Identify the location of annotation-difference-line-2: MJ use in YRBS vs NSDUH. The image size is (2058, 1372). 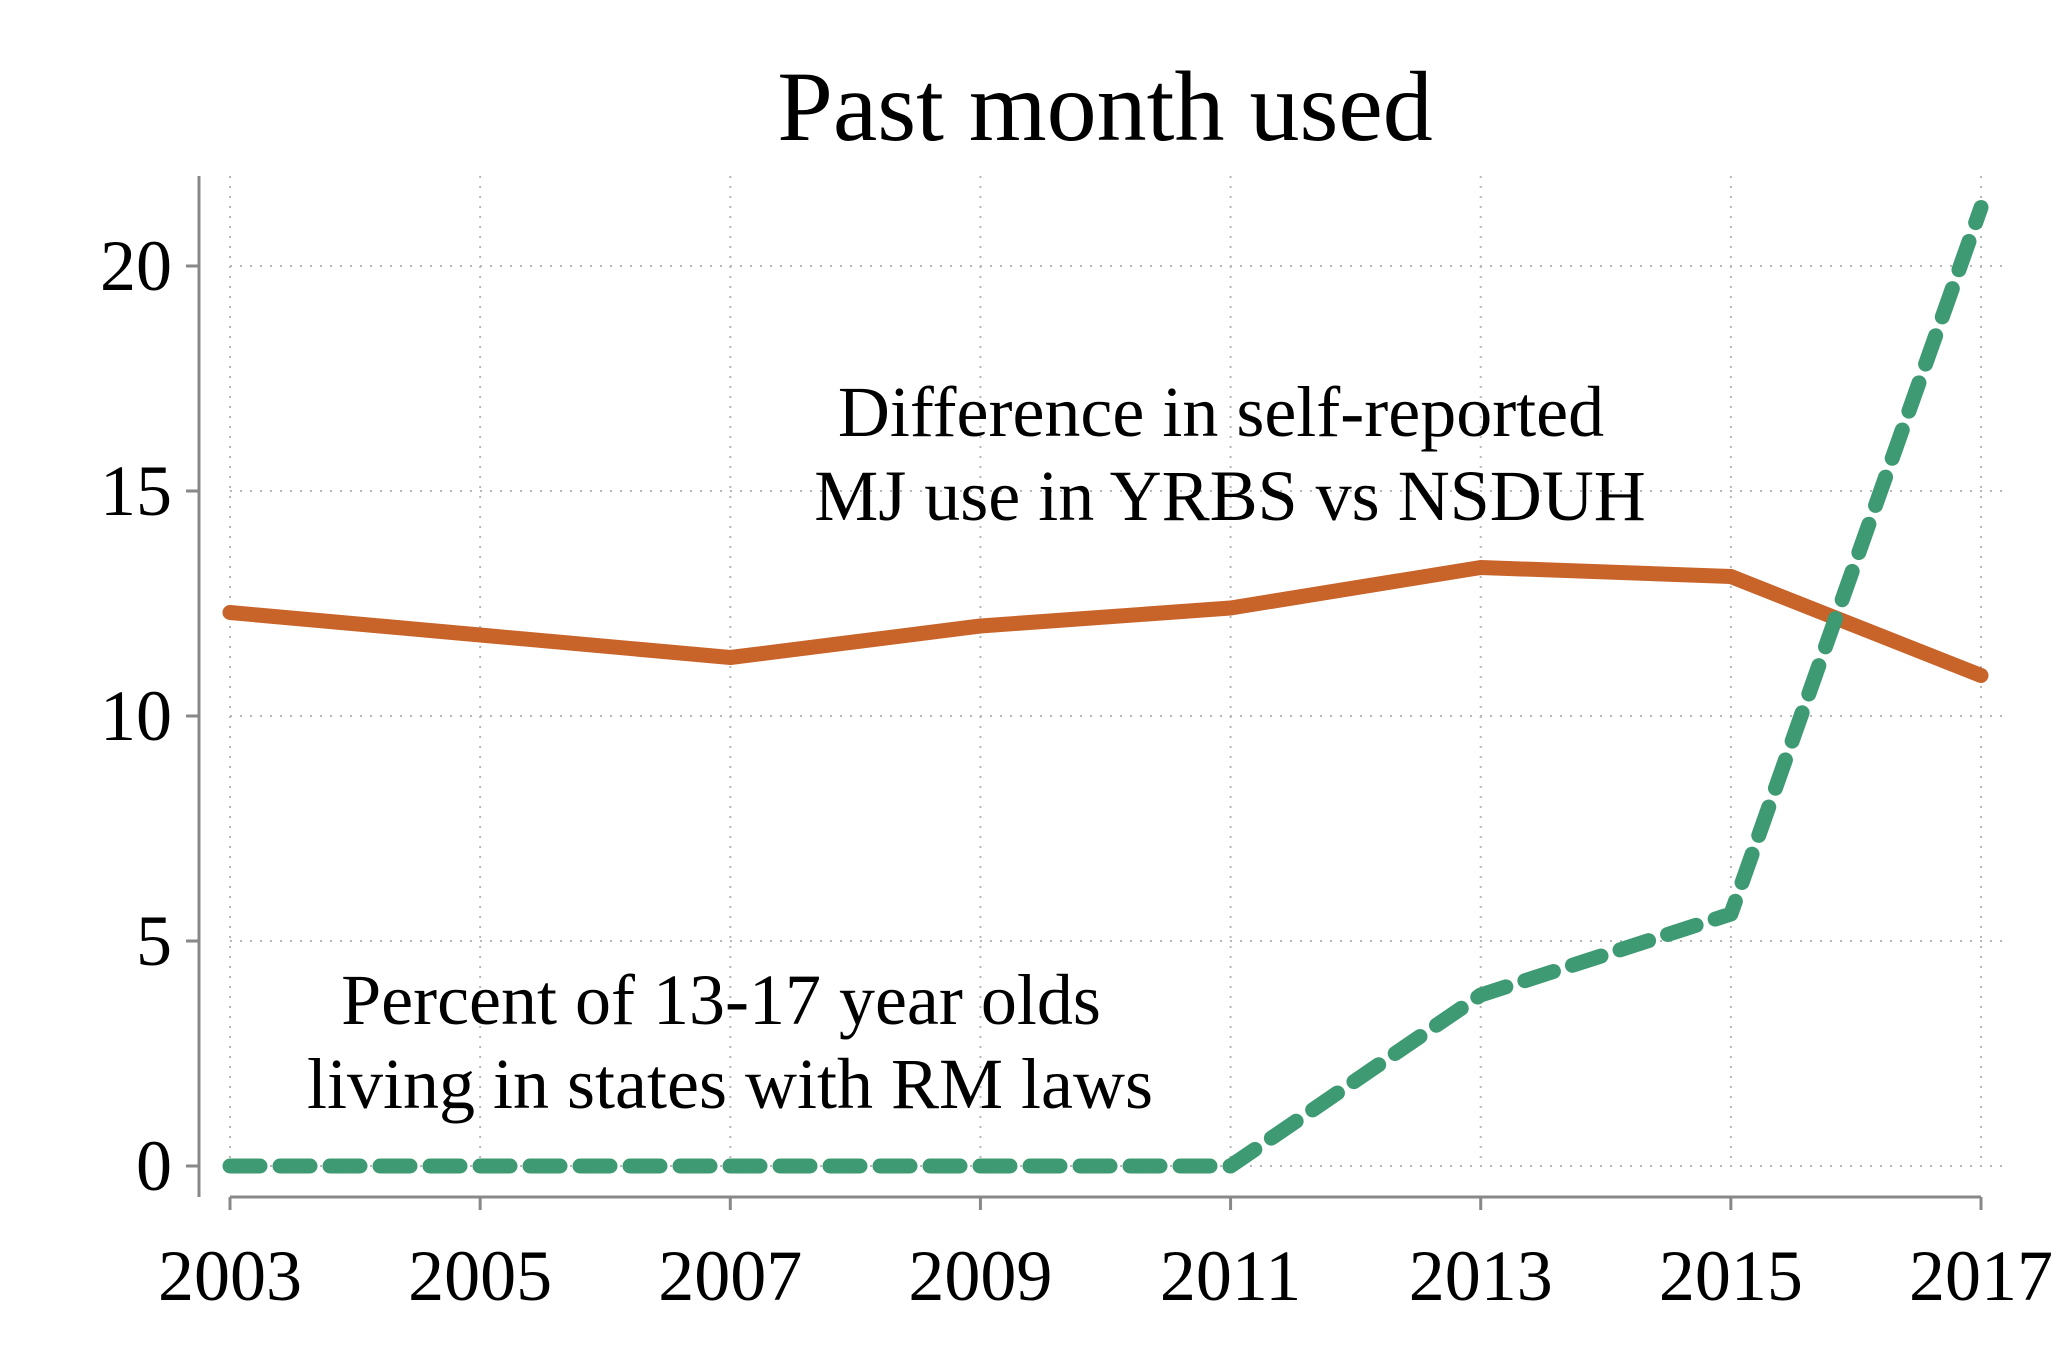
(1229, 496).